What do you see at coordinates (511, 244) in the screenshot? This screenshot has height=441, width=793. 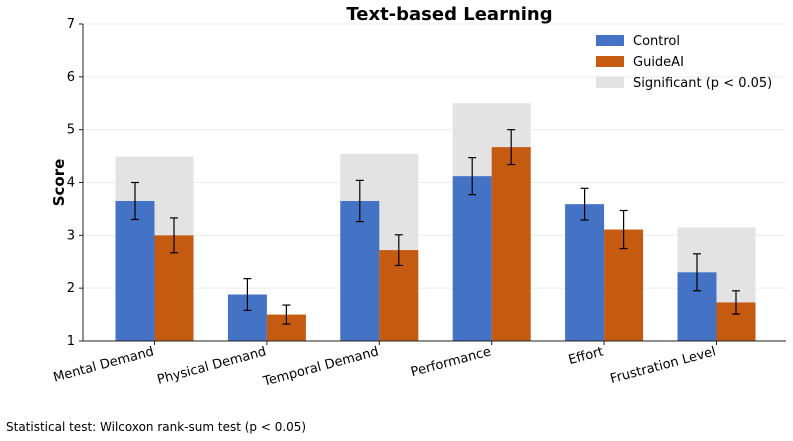 I see `bar-guideai` at bounding box center [511, 244].